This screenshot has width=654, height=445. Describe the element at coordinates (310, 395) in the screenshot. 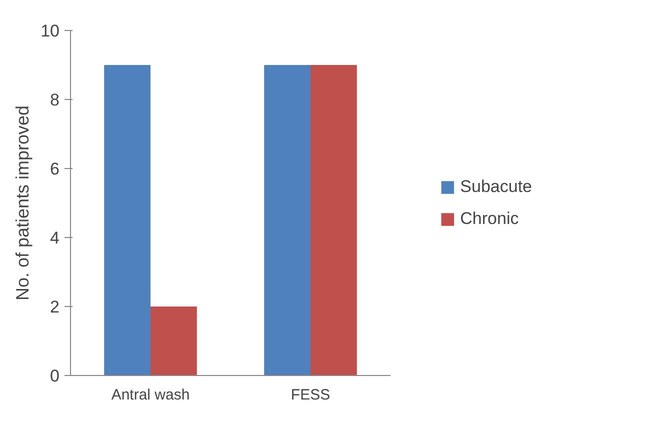

I see `x-tick-label: FESS` at that location.